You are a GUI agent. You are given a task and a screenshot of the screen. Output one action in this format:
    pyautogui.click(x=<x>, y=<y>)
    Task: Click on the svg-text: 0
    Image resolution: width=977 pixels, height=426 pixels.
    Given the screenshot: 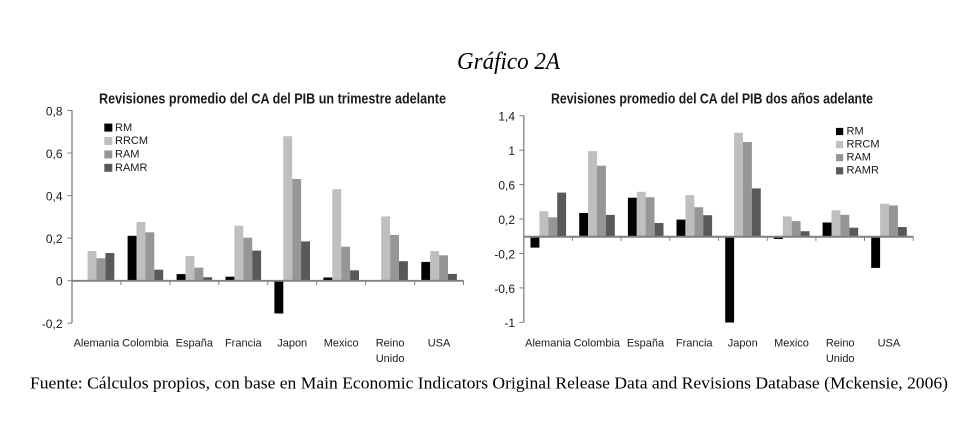 What is the action you would take?
    pyautogui.click(x=59, y=282)
    